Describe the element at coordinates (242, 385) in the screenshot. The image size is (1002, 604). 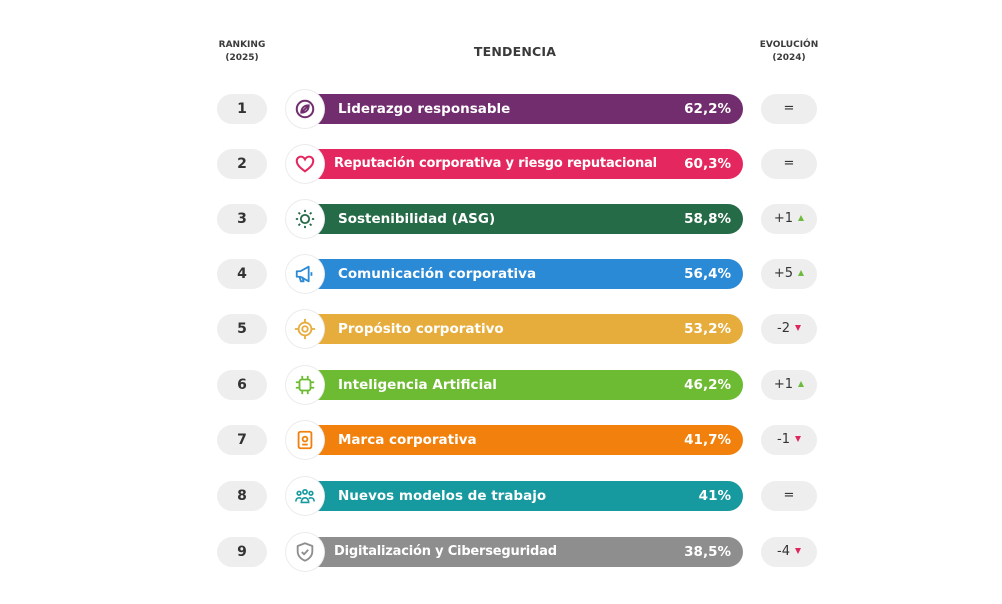
I see `rank-badge: 6` at that location.